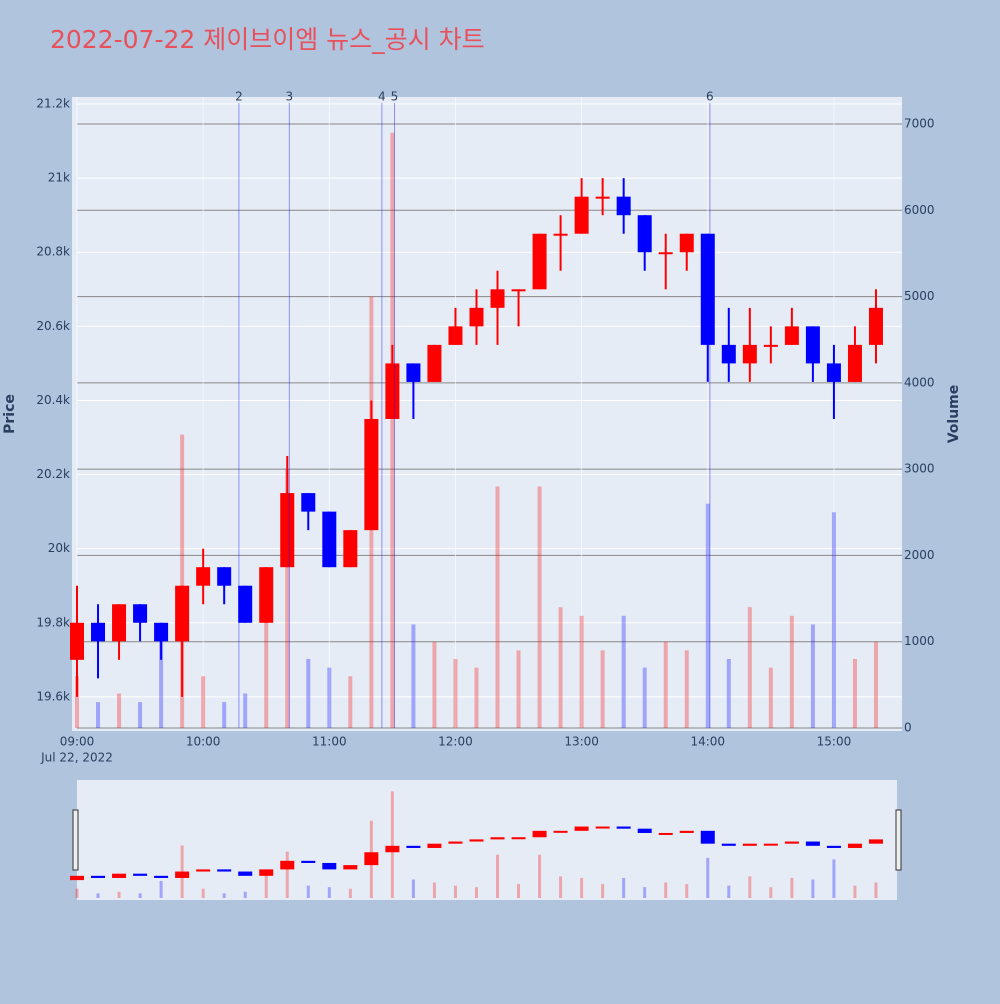 The image size is (1000, 1004). What do you see at coordinates (908, 728) in the screenshot?
I see `y2-tick-label: 0` at bounding box center [908, 728].